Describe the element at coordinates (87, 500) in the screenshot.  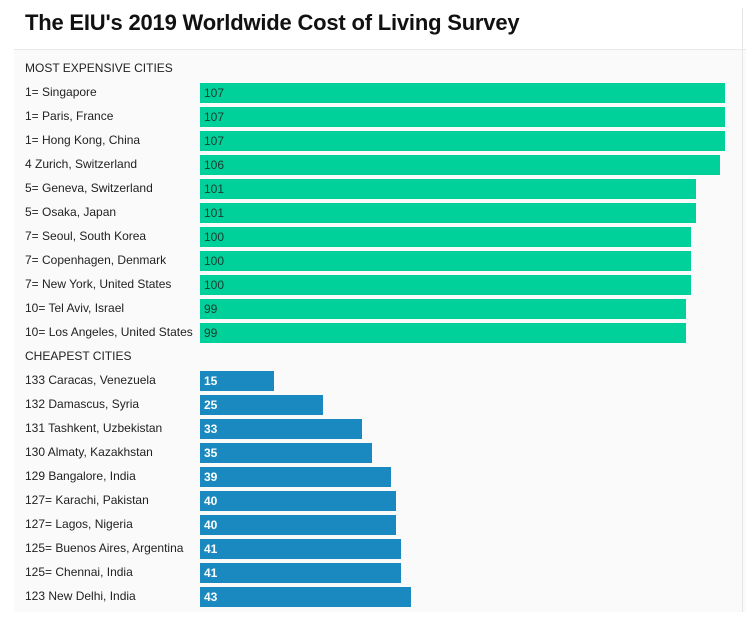
I see `category-label: 127= Karachi, Pakistan` at that location.